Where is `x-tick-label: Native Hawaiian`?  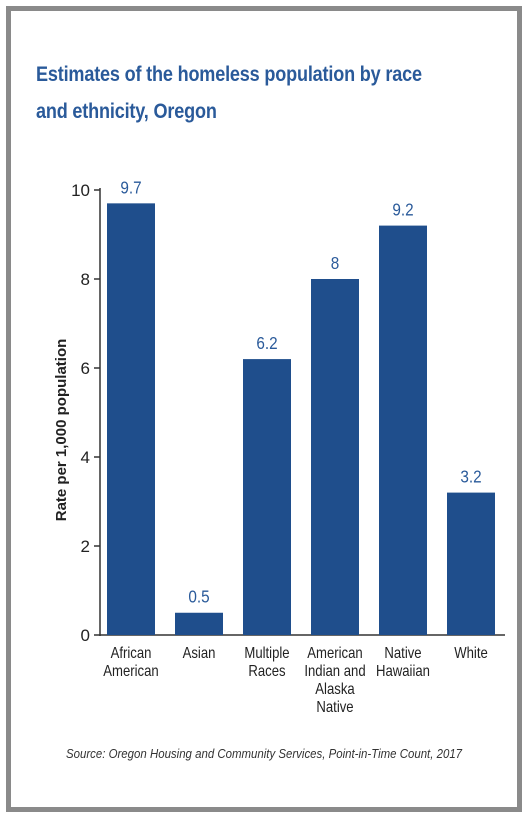 x-tick-label: Native Hawaiian is located at coordinates (403, 662).